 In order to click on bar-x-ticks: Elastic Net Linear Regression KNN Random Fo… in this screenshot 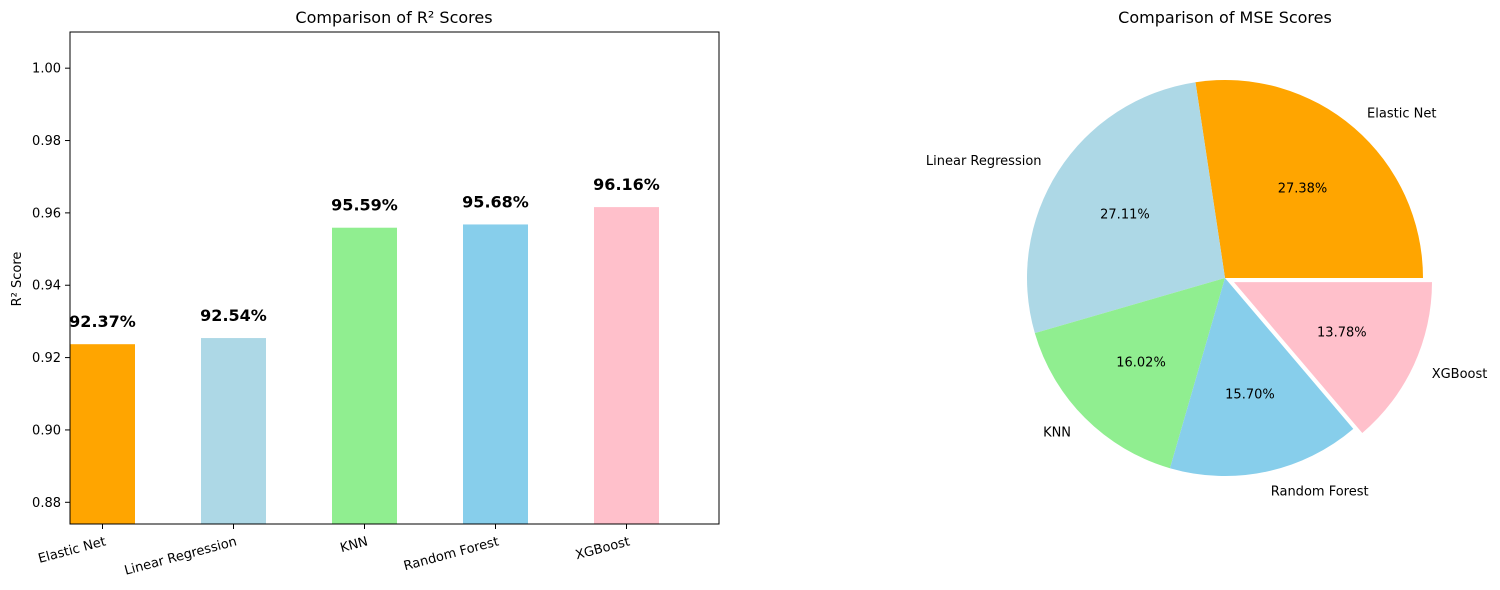, I will do `click(334, 551)`.